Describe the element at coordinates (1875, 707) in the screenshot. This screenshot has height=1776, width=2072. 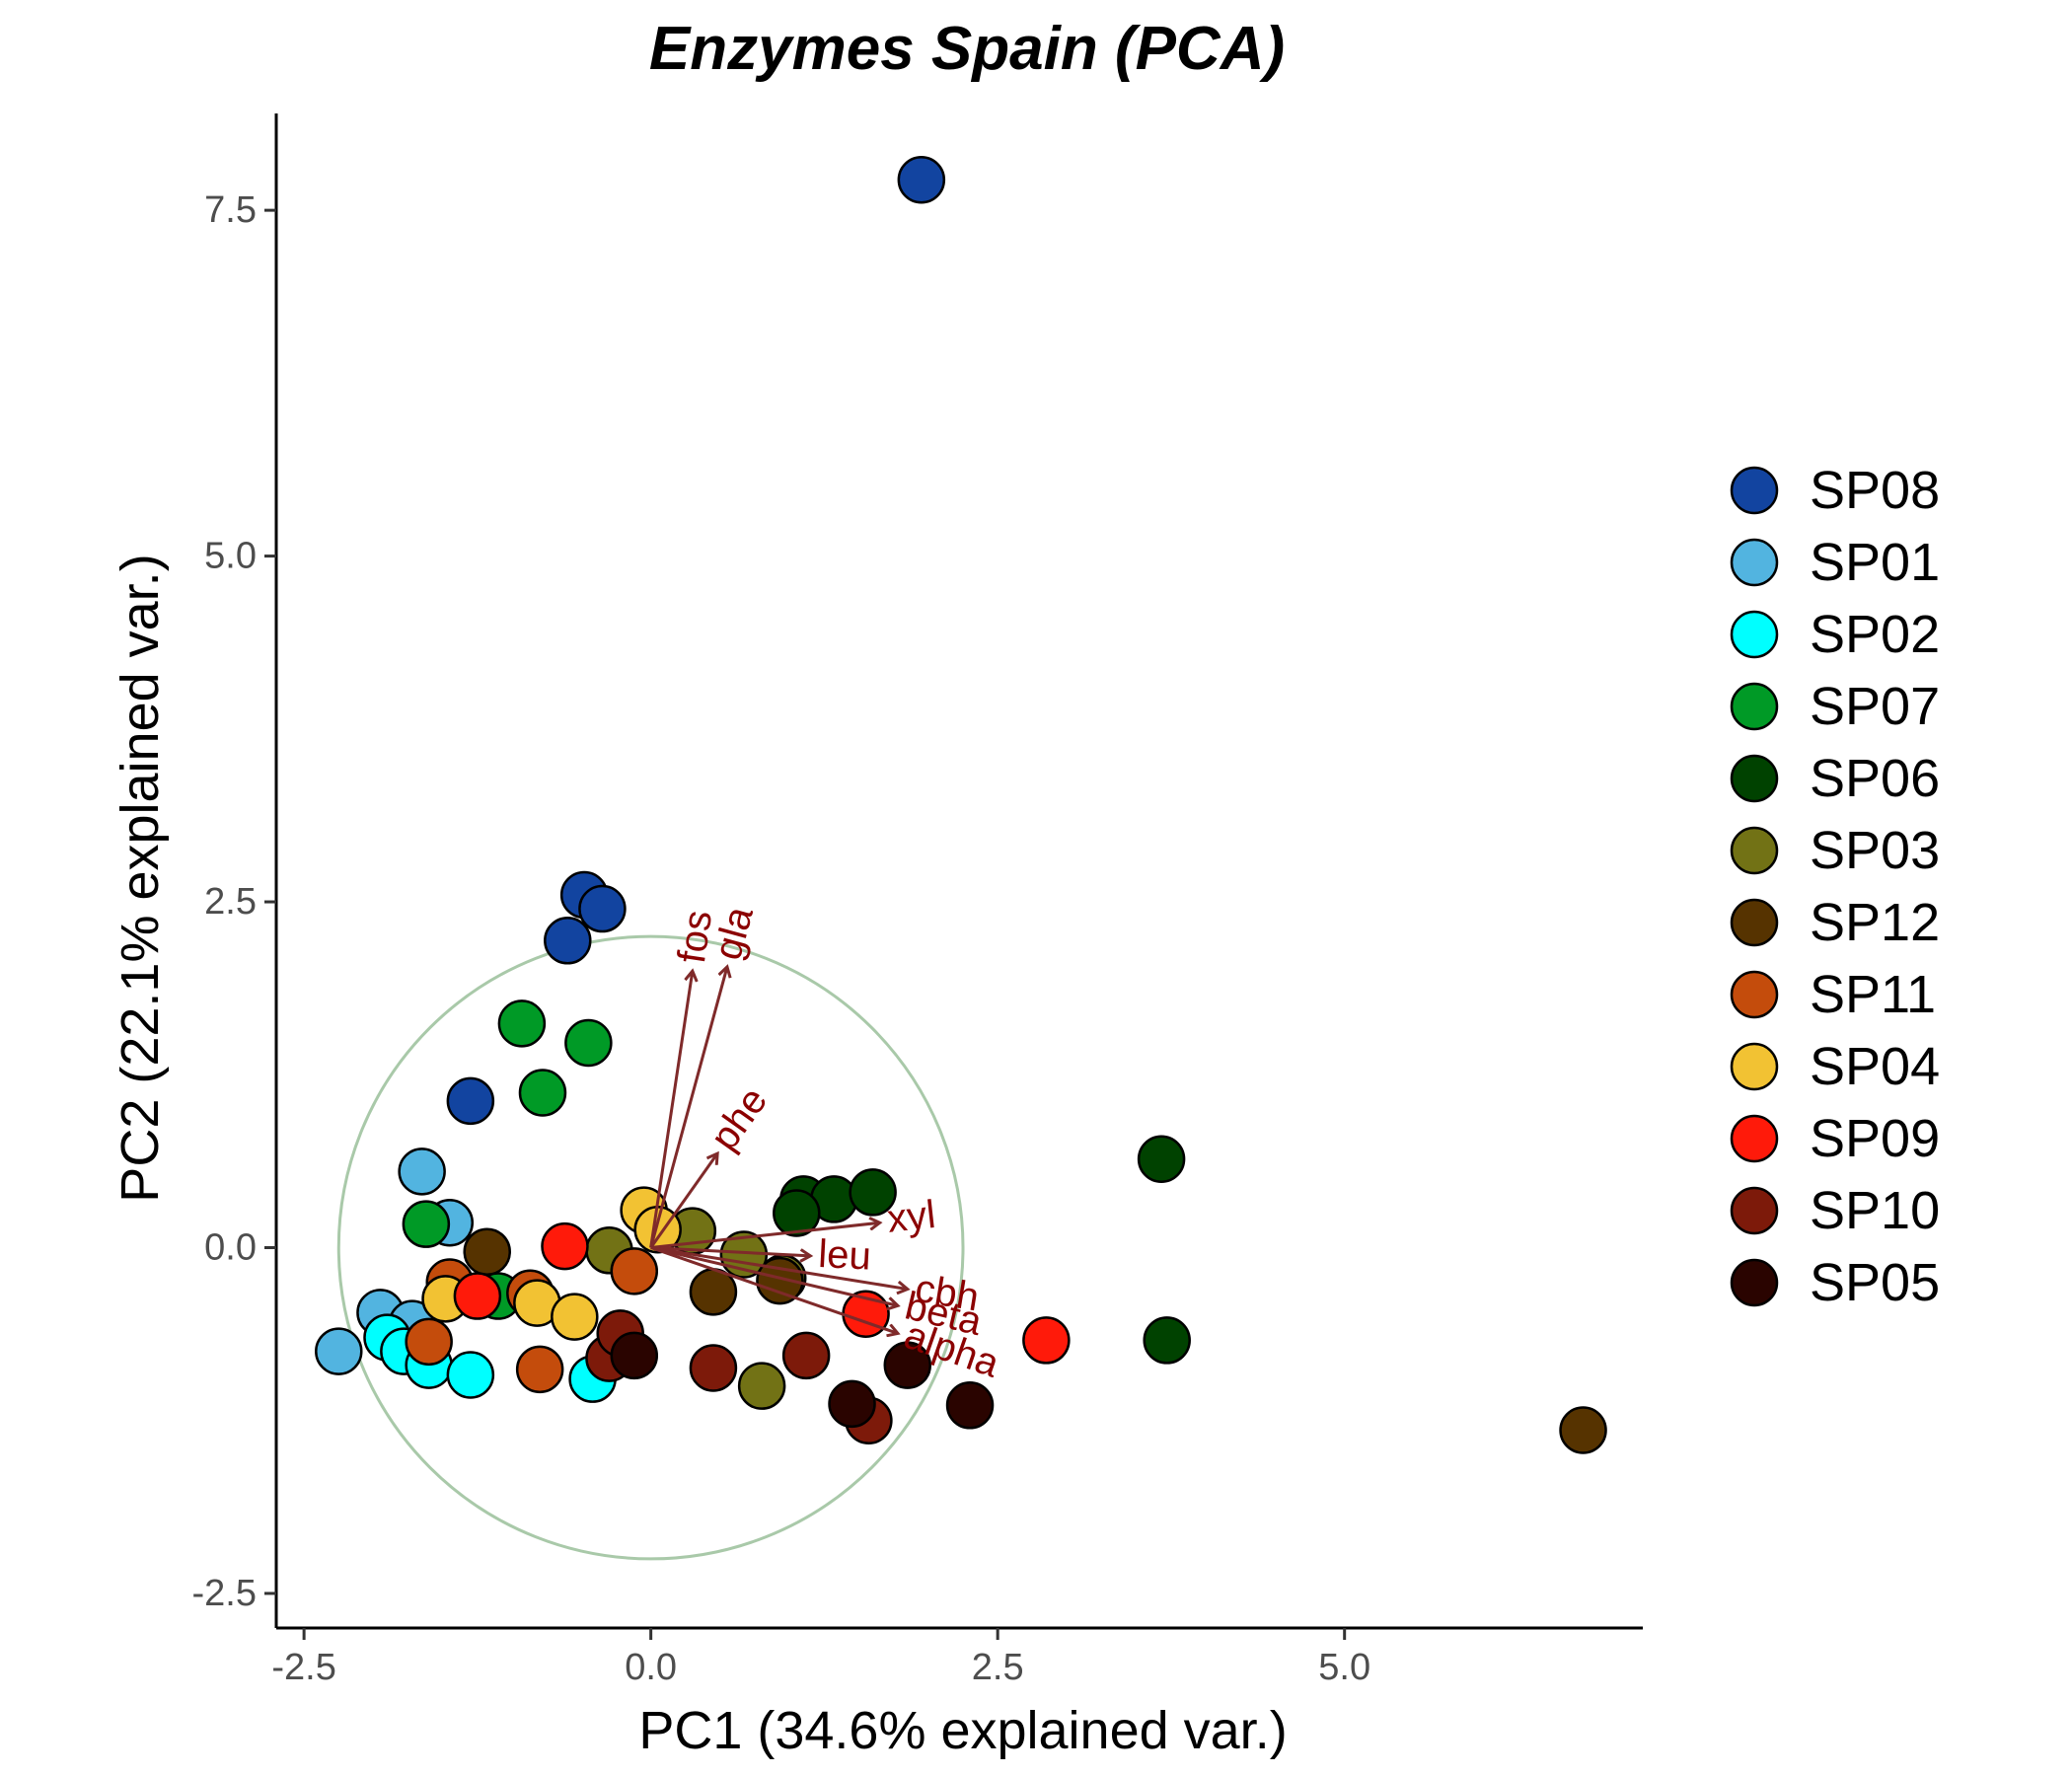
I see `legend-label-sp07: SP07` at that location.